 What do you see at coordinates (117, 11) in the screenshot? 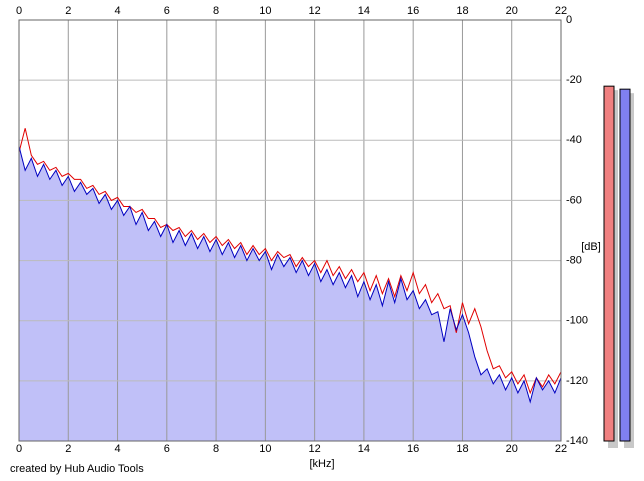
I see `x-tick-label-top: 4` at bounding box center [117, 11].